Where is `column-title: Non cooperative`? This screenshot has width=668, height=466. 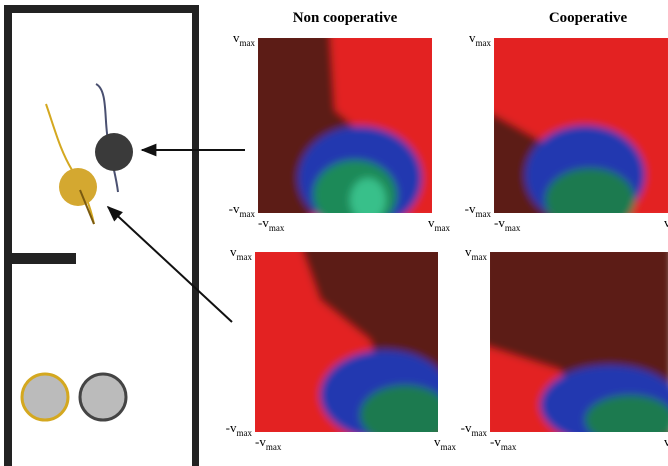 column-title: Non cooperative is located at coordinates (345, 18).